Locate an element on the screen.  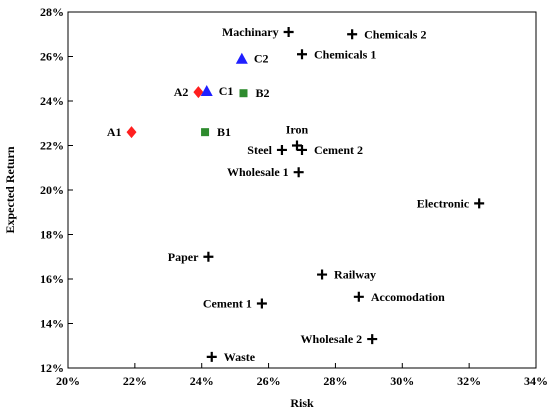
point-label: Paper is located at coordinates (183, 257).